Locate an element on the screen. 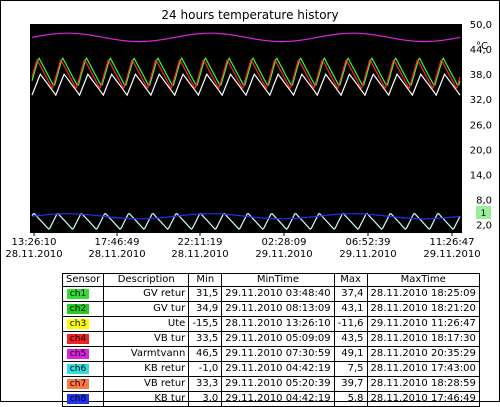  y-unit-label: °C is located at coordinates (482, 46).